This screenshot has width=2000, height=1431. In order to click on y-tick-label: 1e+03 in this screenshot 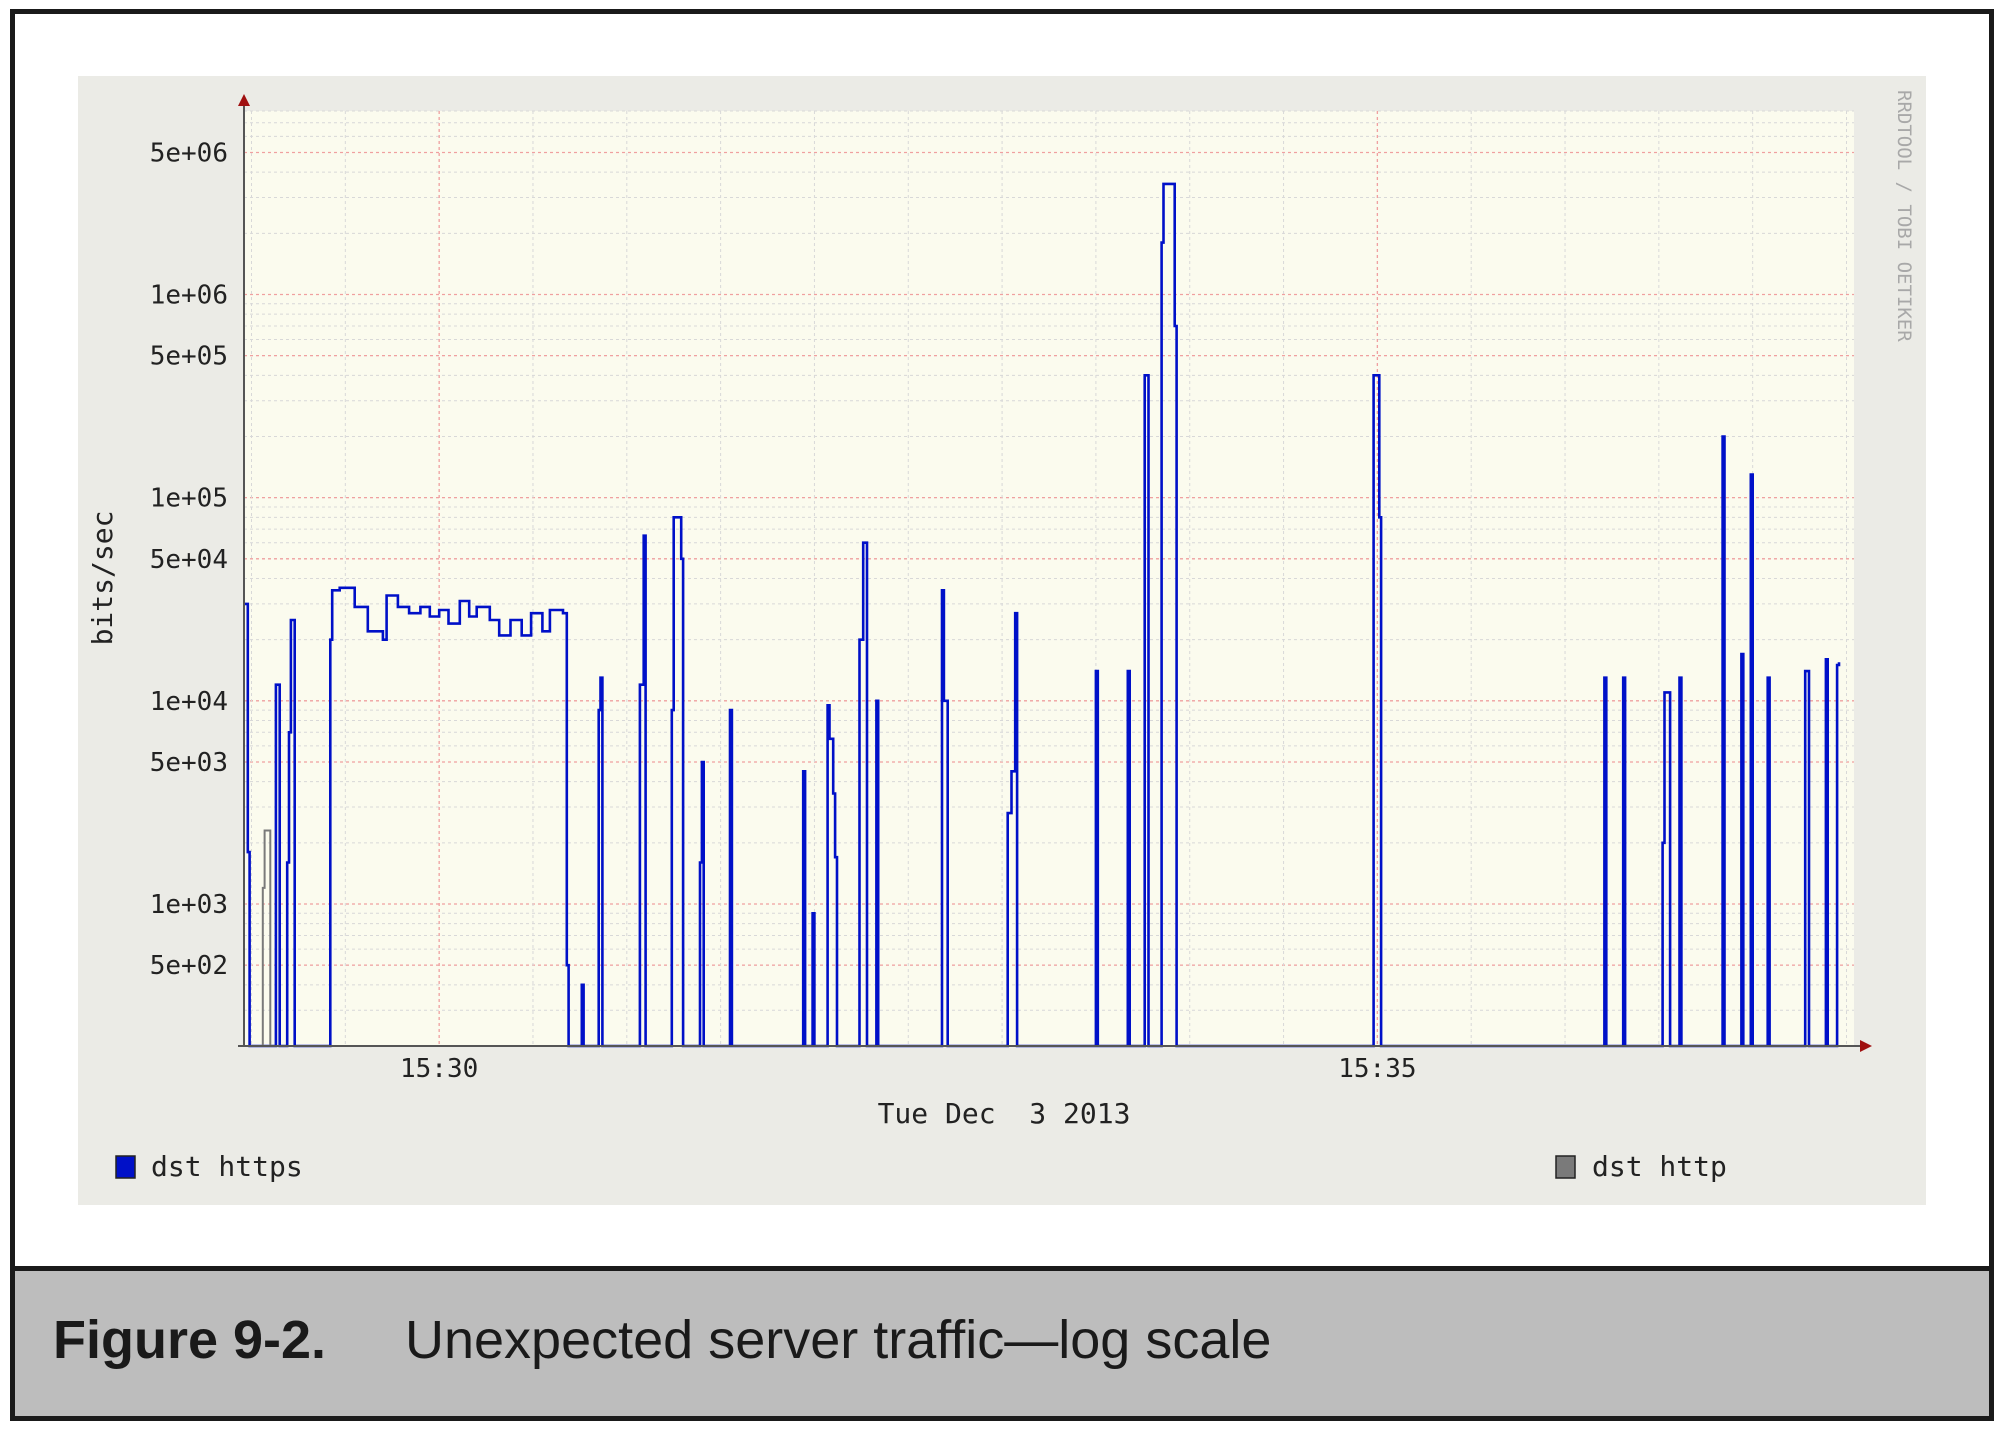, I will do `click(189, 905)`.